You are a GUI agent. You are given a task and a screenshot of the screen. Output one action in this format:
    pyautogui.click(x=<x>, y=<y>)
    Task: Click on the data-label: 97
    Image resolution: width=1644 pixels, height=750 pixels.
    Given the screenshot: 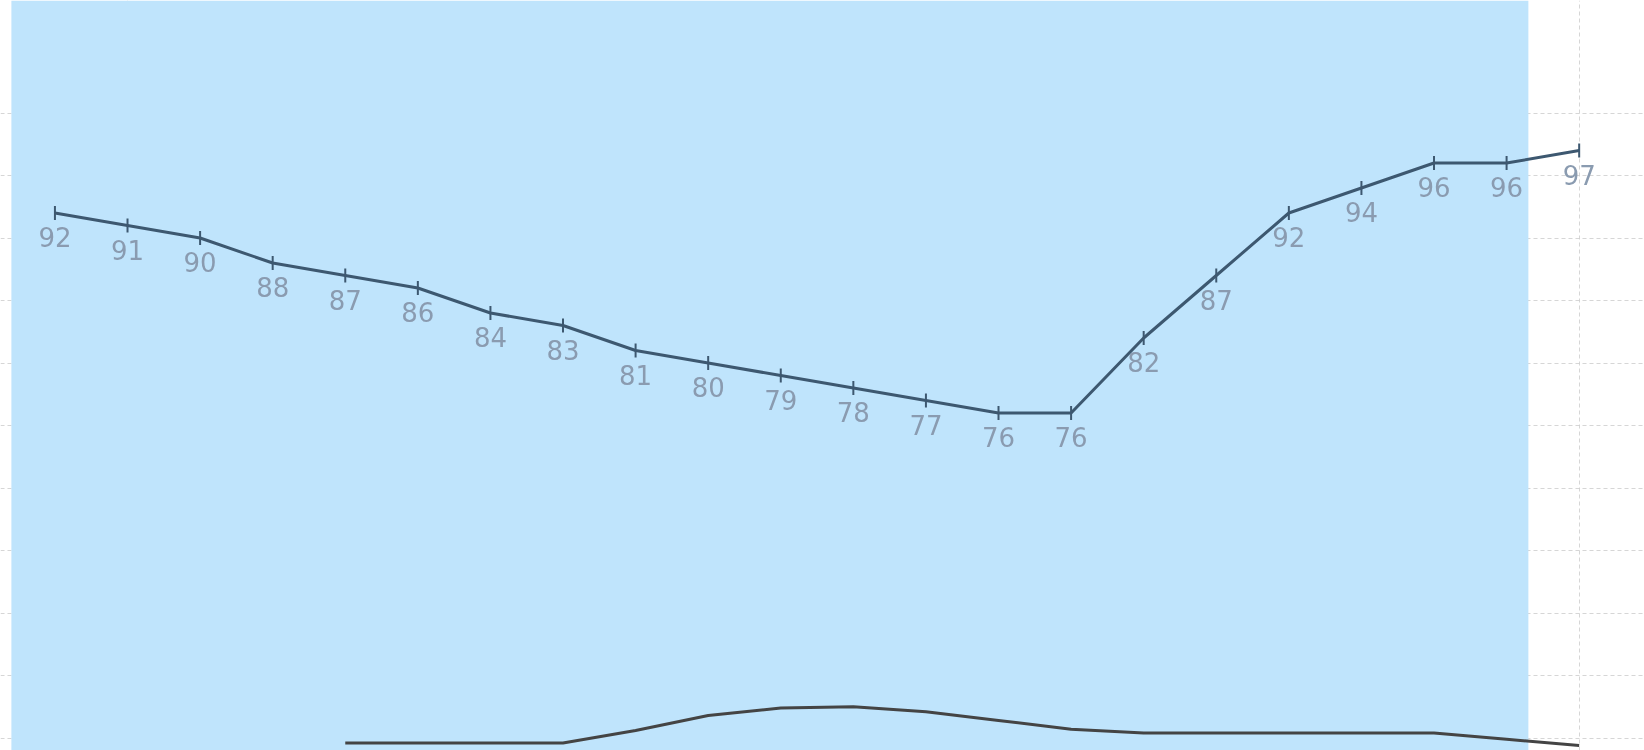 What is the action you would take?
    pyautogui.click(x=1579, y=175)
    